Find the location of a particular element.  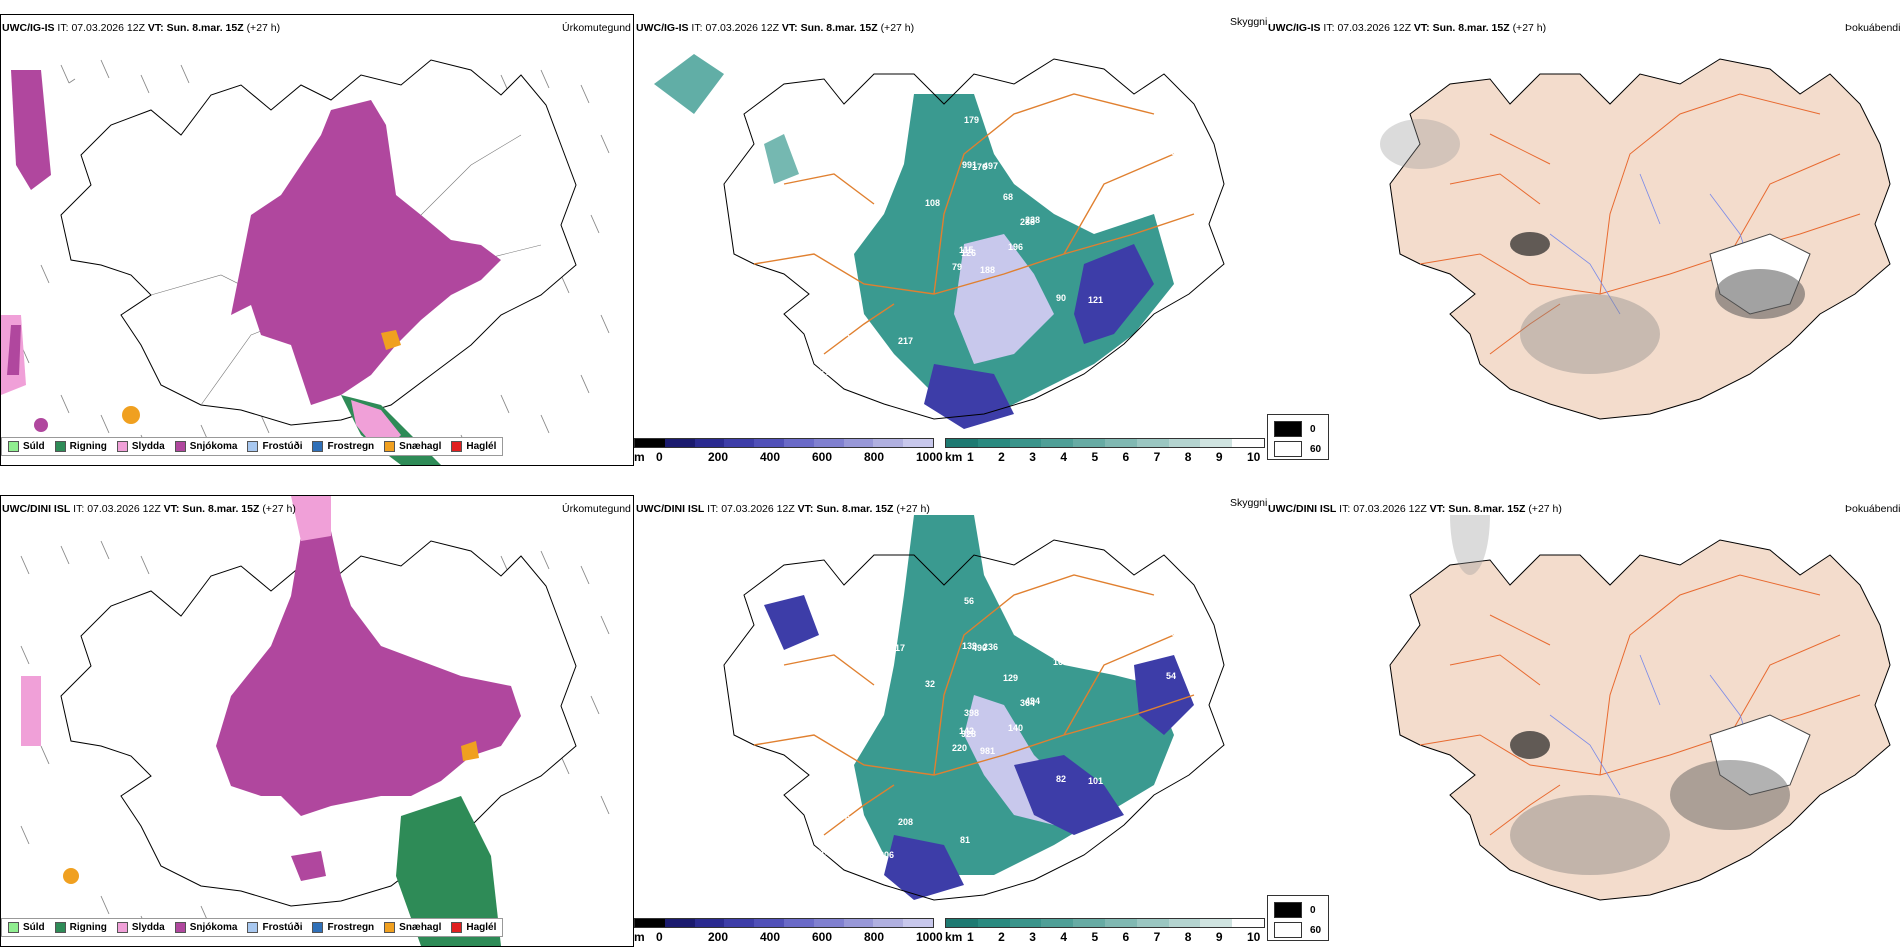

cloud-base-value: 303 is located at coordinates (1054, 116).